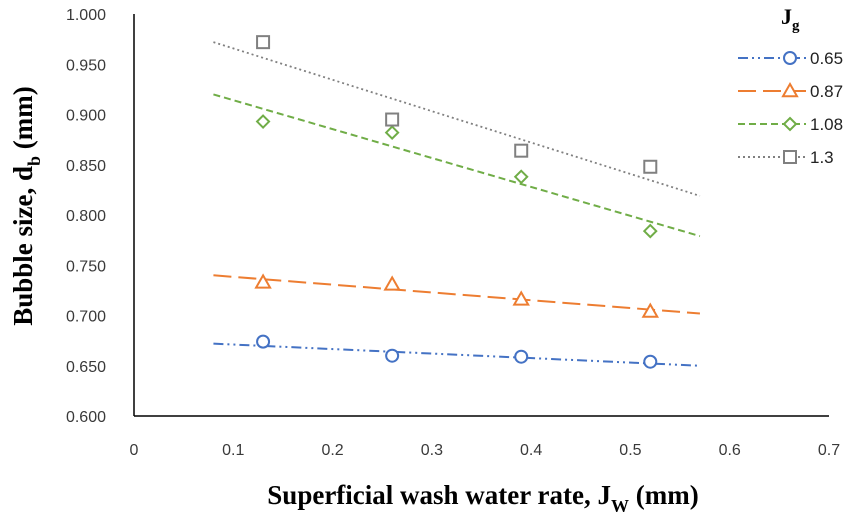 This screenshot has height=517, width=852. What do you see at coordinates (86, 116) in the screenshot?
I see `y-tick-label: 0.900` at bounding box center [86, 116].